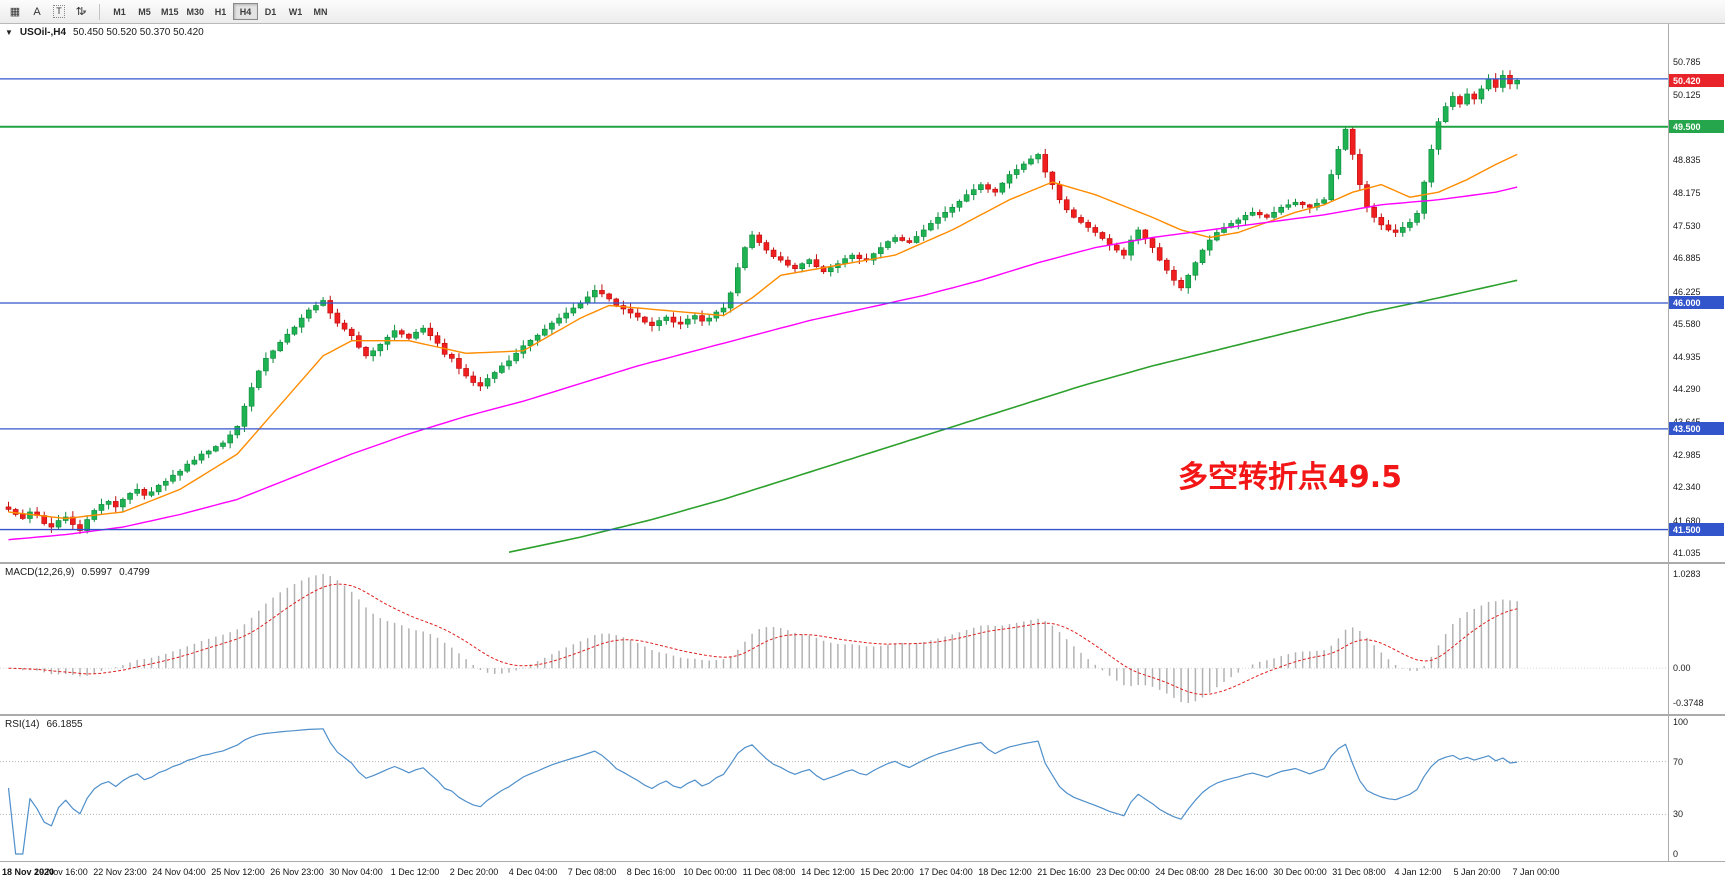 This screenshot has height=885, width=1725. Describe the element at coordinates (1687, 193) in the screenshot. I see `price-tick-label: 48.175` at that location.